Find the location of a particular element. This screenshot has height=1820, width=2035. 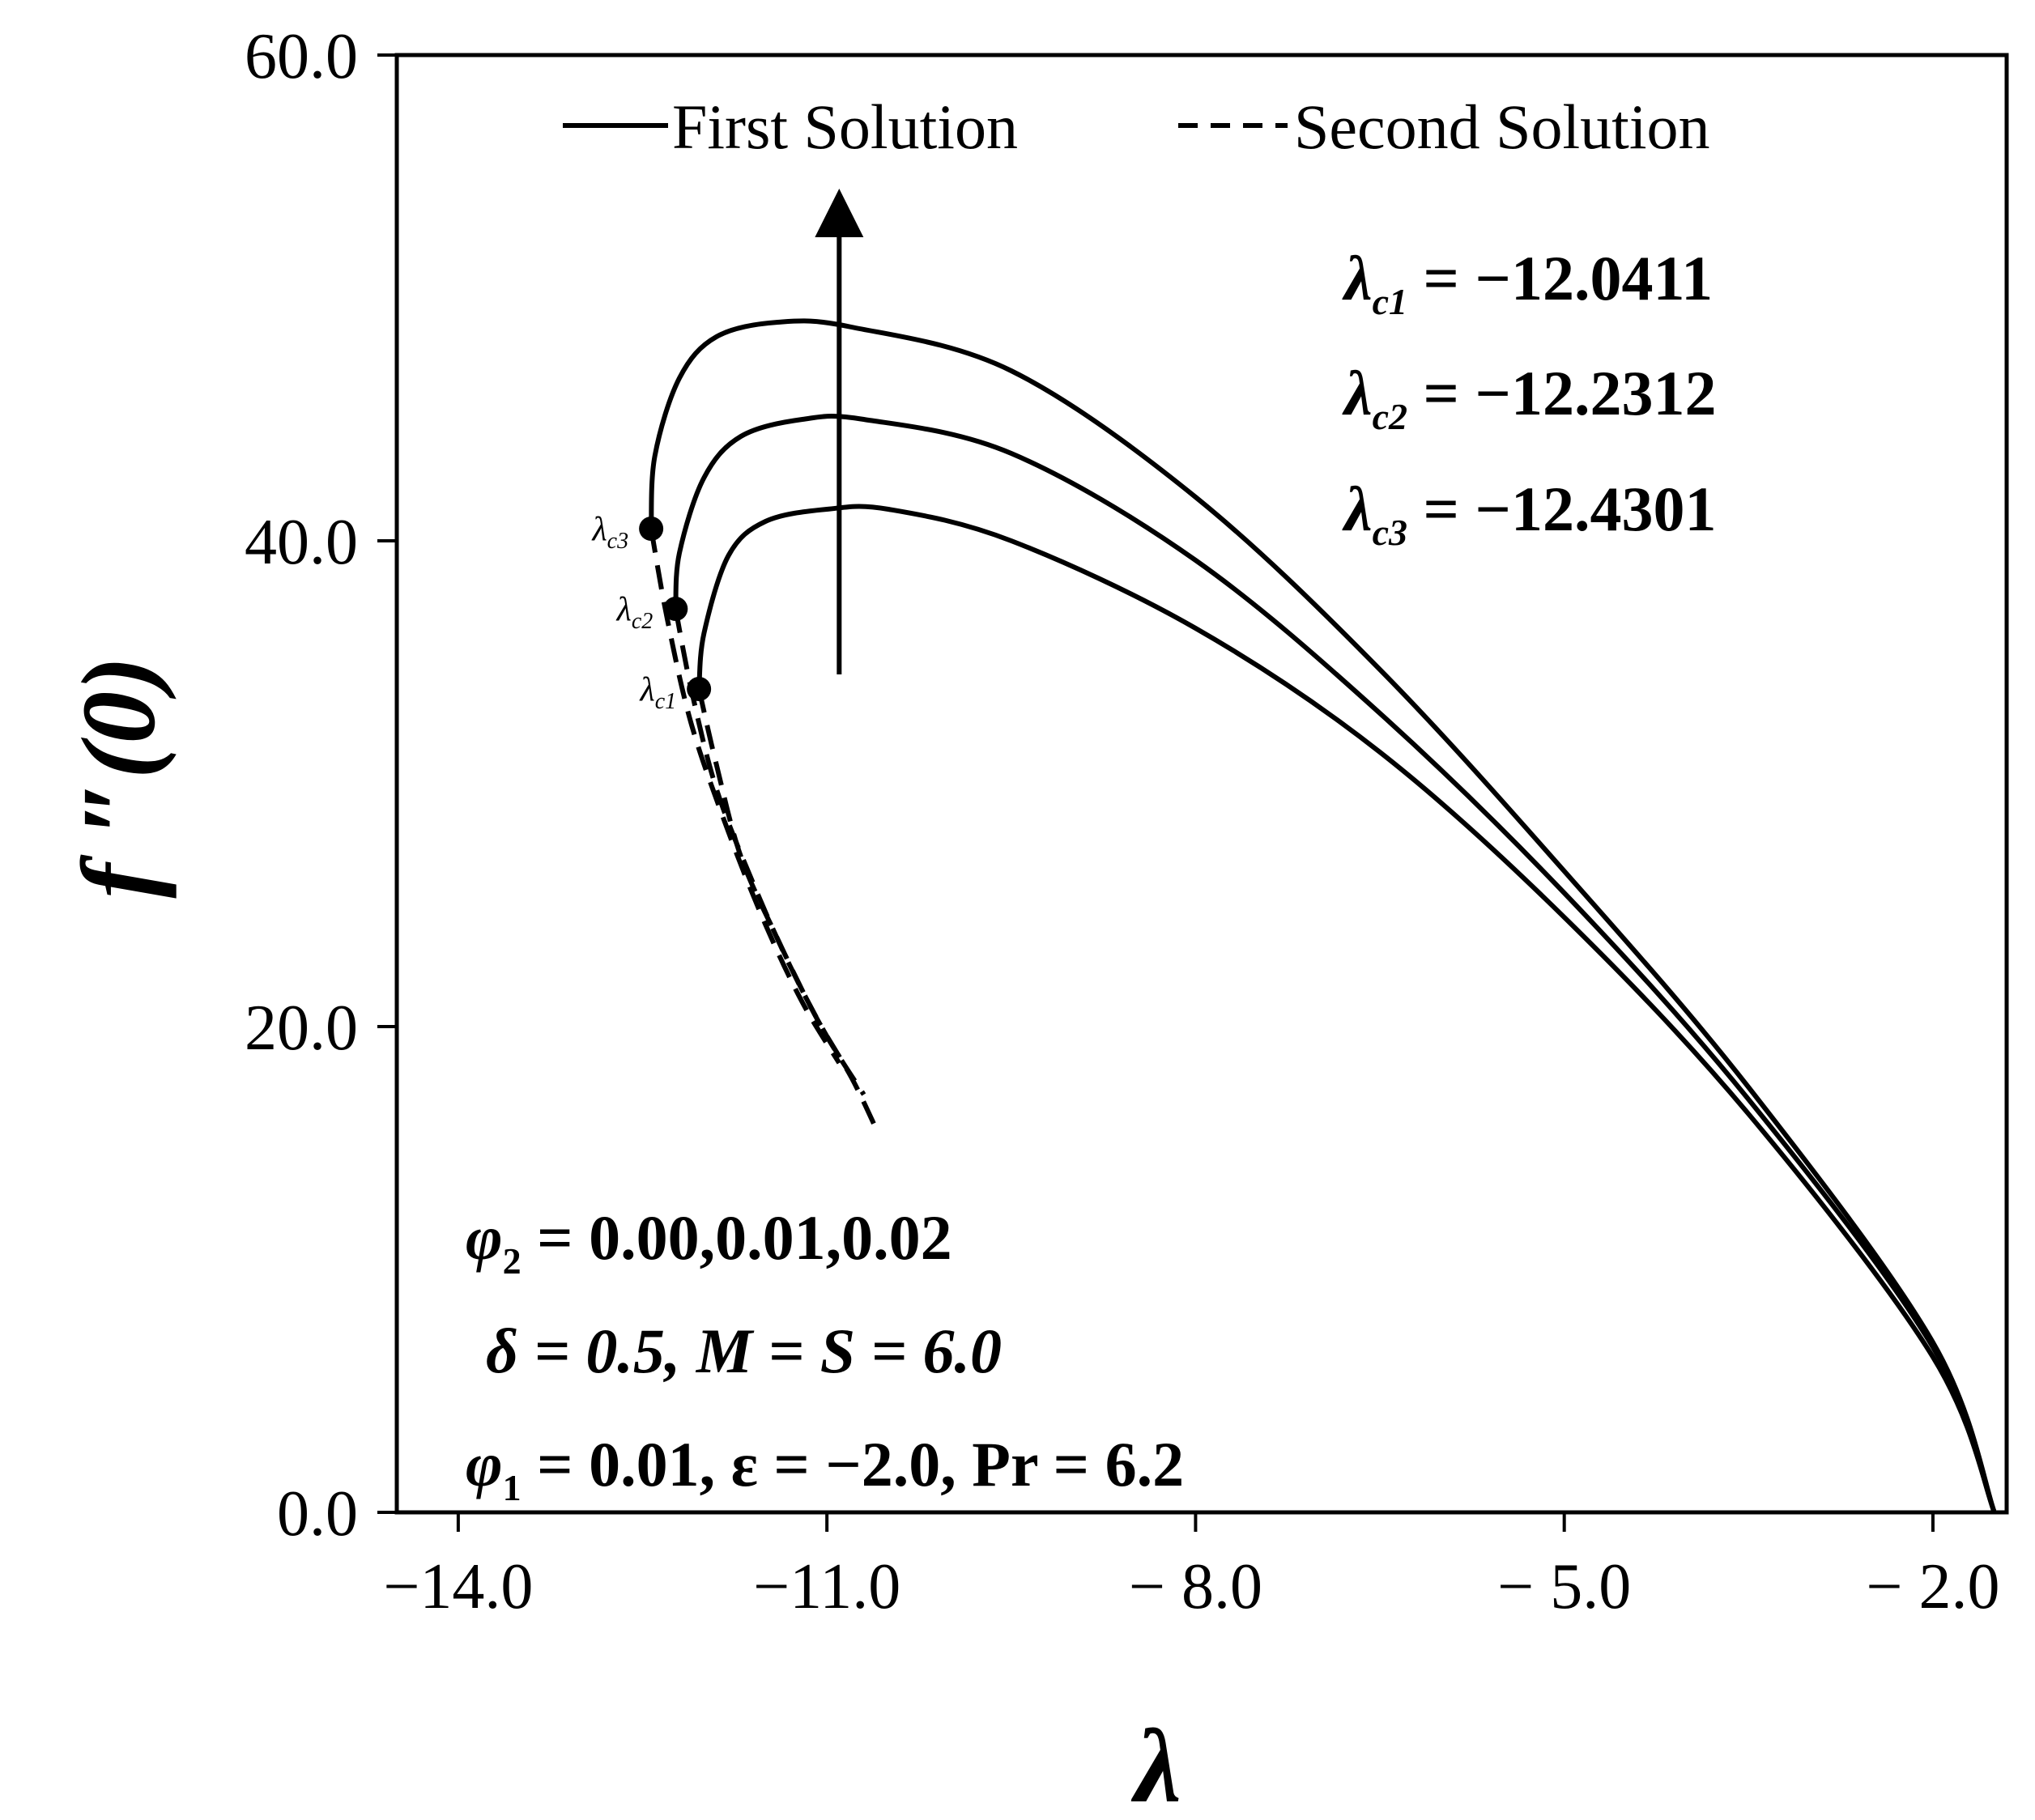

critical-value-1-symbol: λ is located at coordinates (1357, 278).